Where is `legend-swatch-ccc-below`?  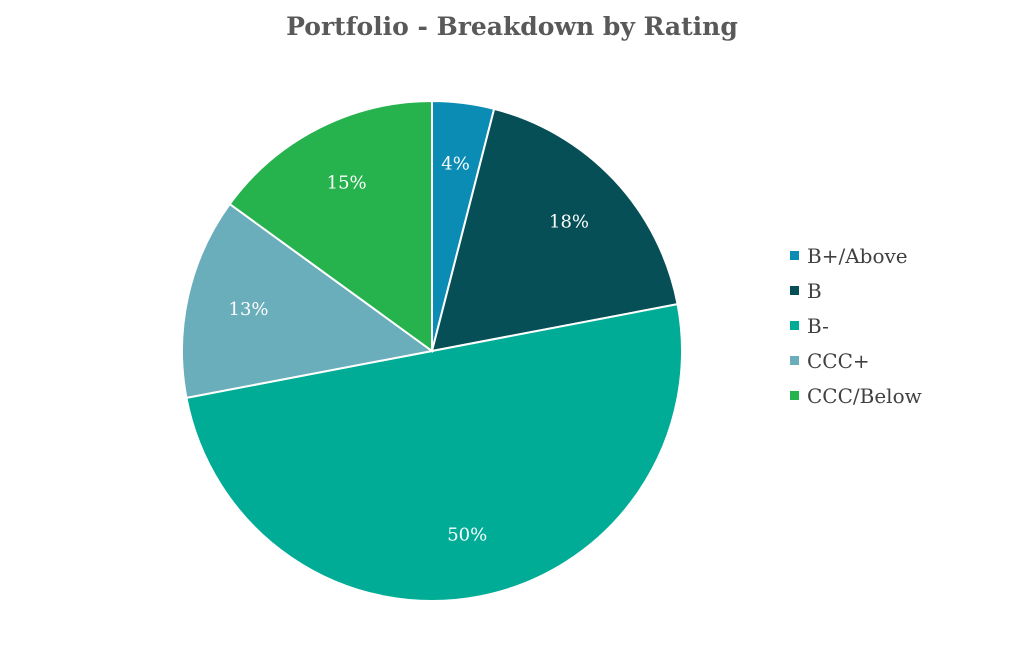 legend-swatch-ccc-below is located at coordinates (794, 395).